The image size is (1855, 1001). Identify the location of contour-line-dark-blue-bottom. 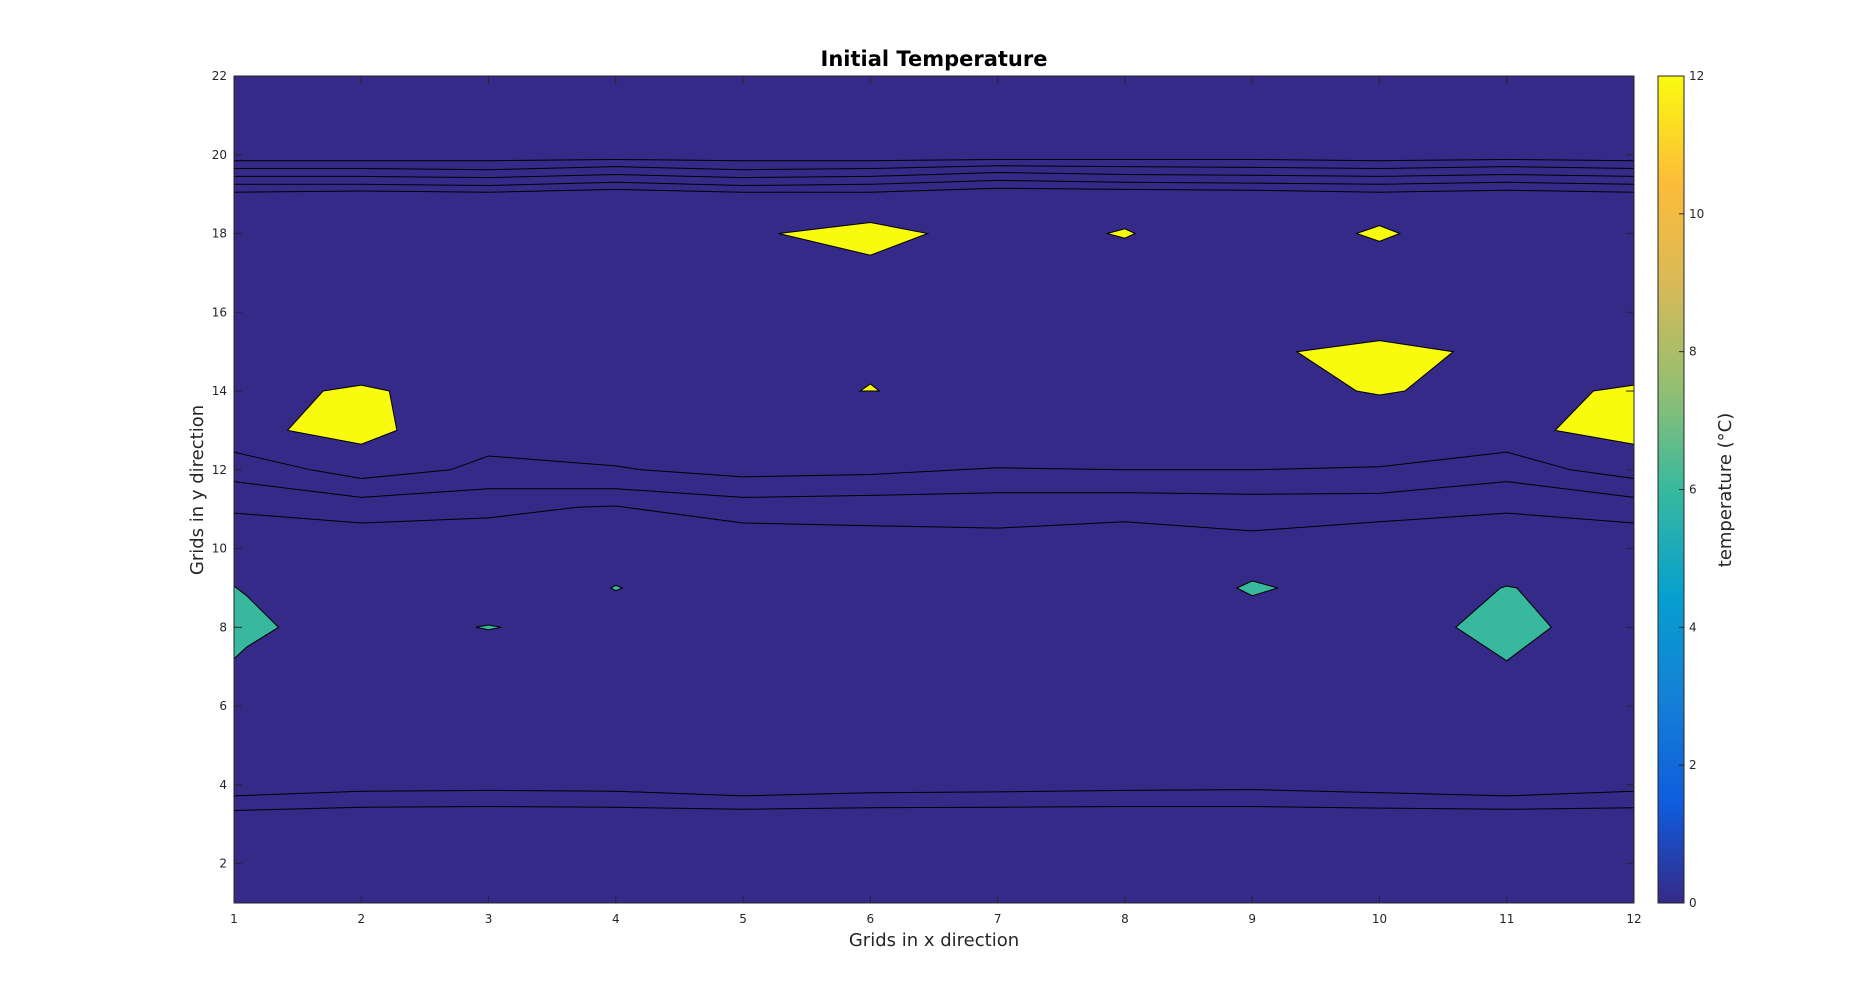
(934, 793).